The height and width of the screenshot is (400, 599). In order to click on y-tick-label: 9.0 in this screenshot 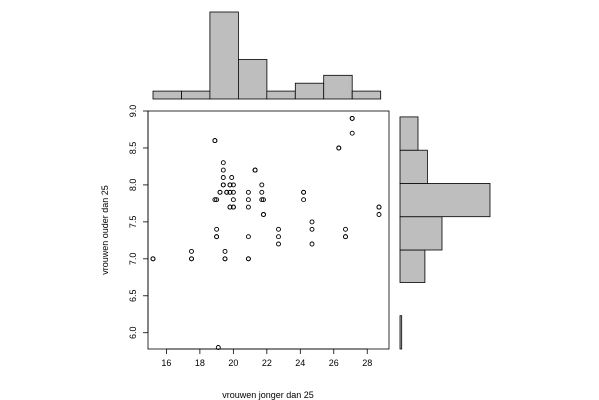, I will do `click(133, 111)`.